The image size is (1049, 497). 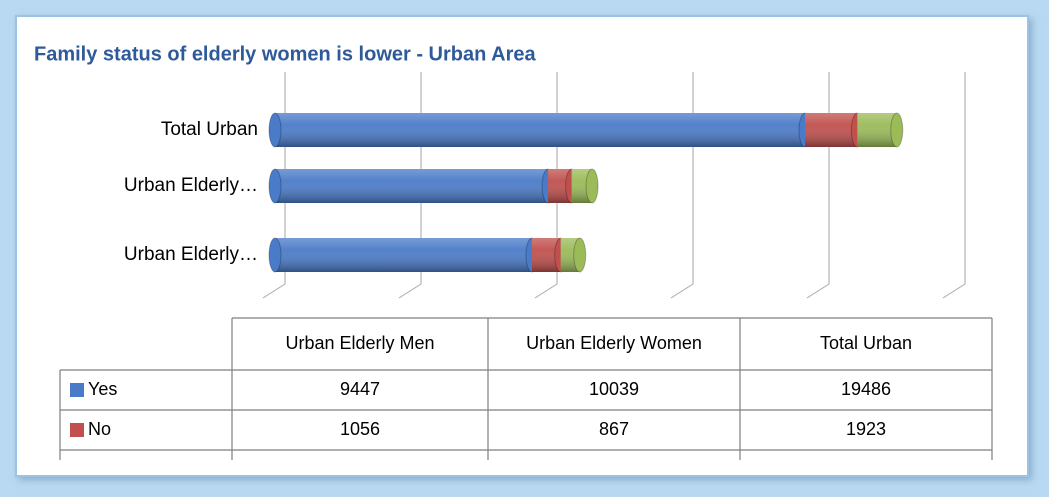 I want to click on table-value: 9447, so click(x=360, y=389).